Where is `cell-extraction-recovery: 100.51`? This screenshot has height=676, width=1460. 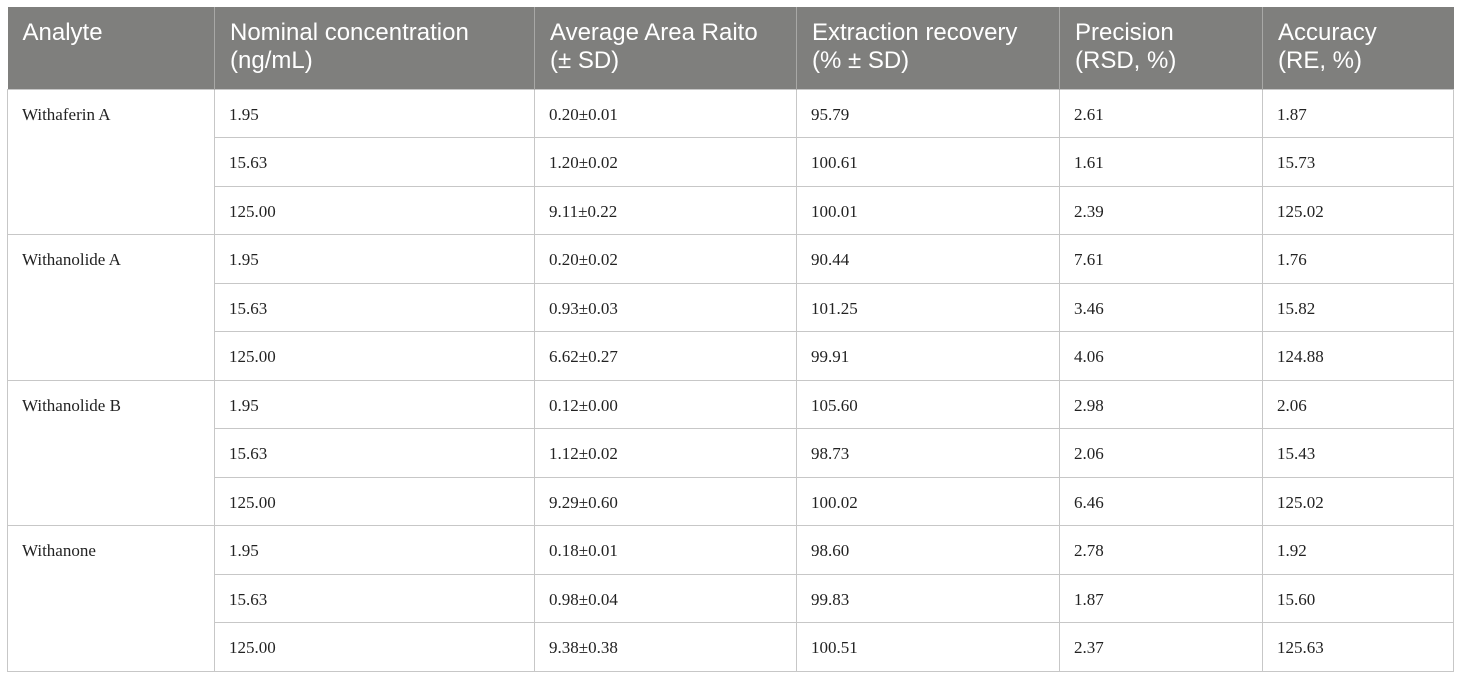
cell-extraction-recovery: 100.51 is located at coordinates (928, 647).